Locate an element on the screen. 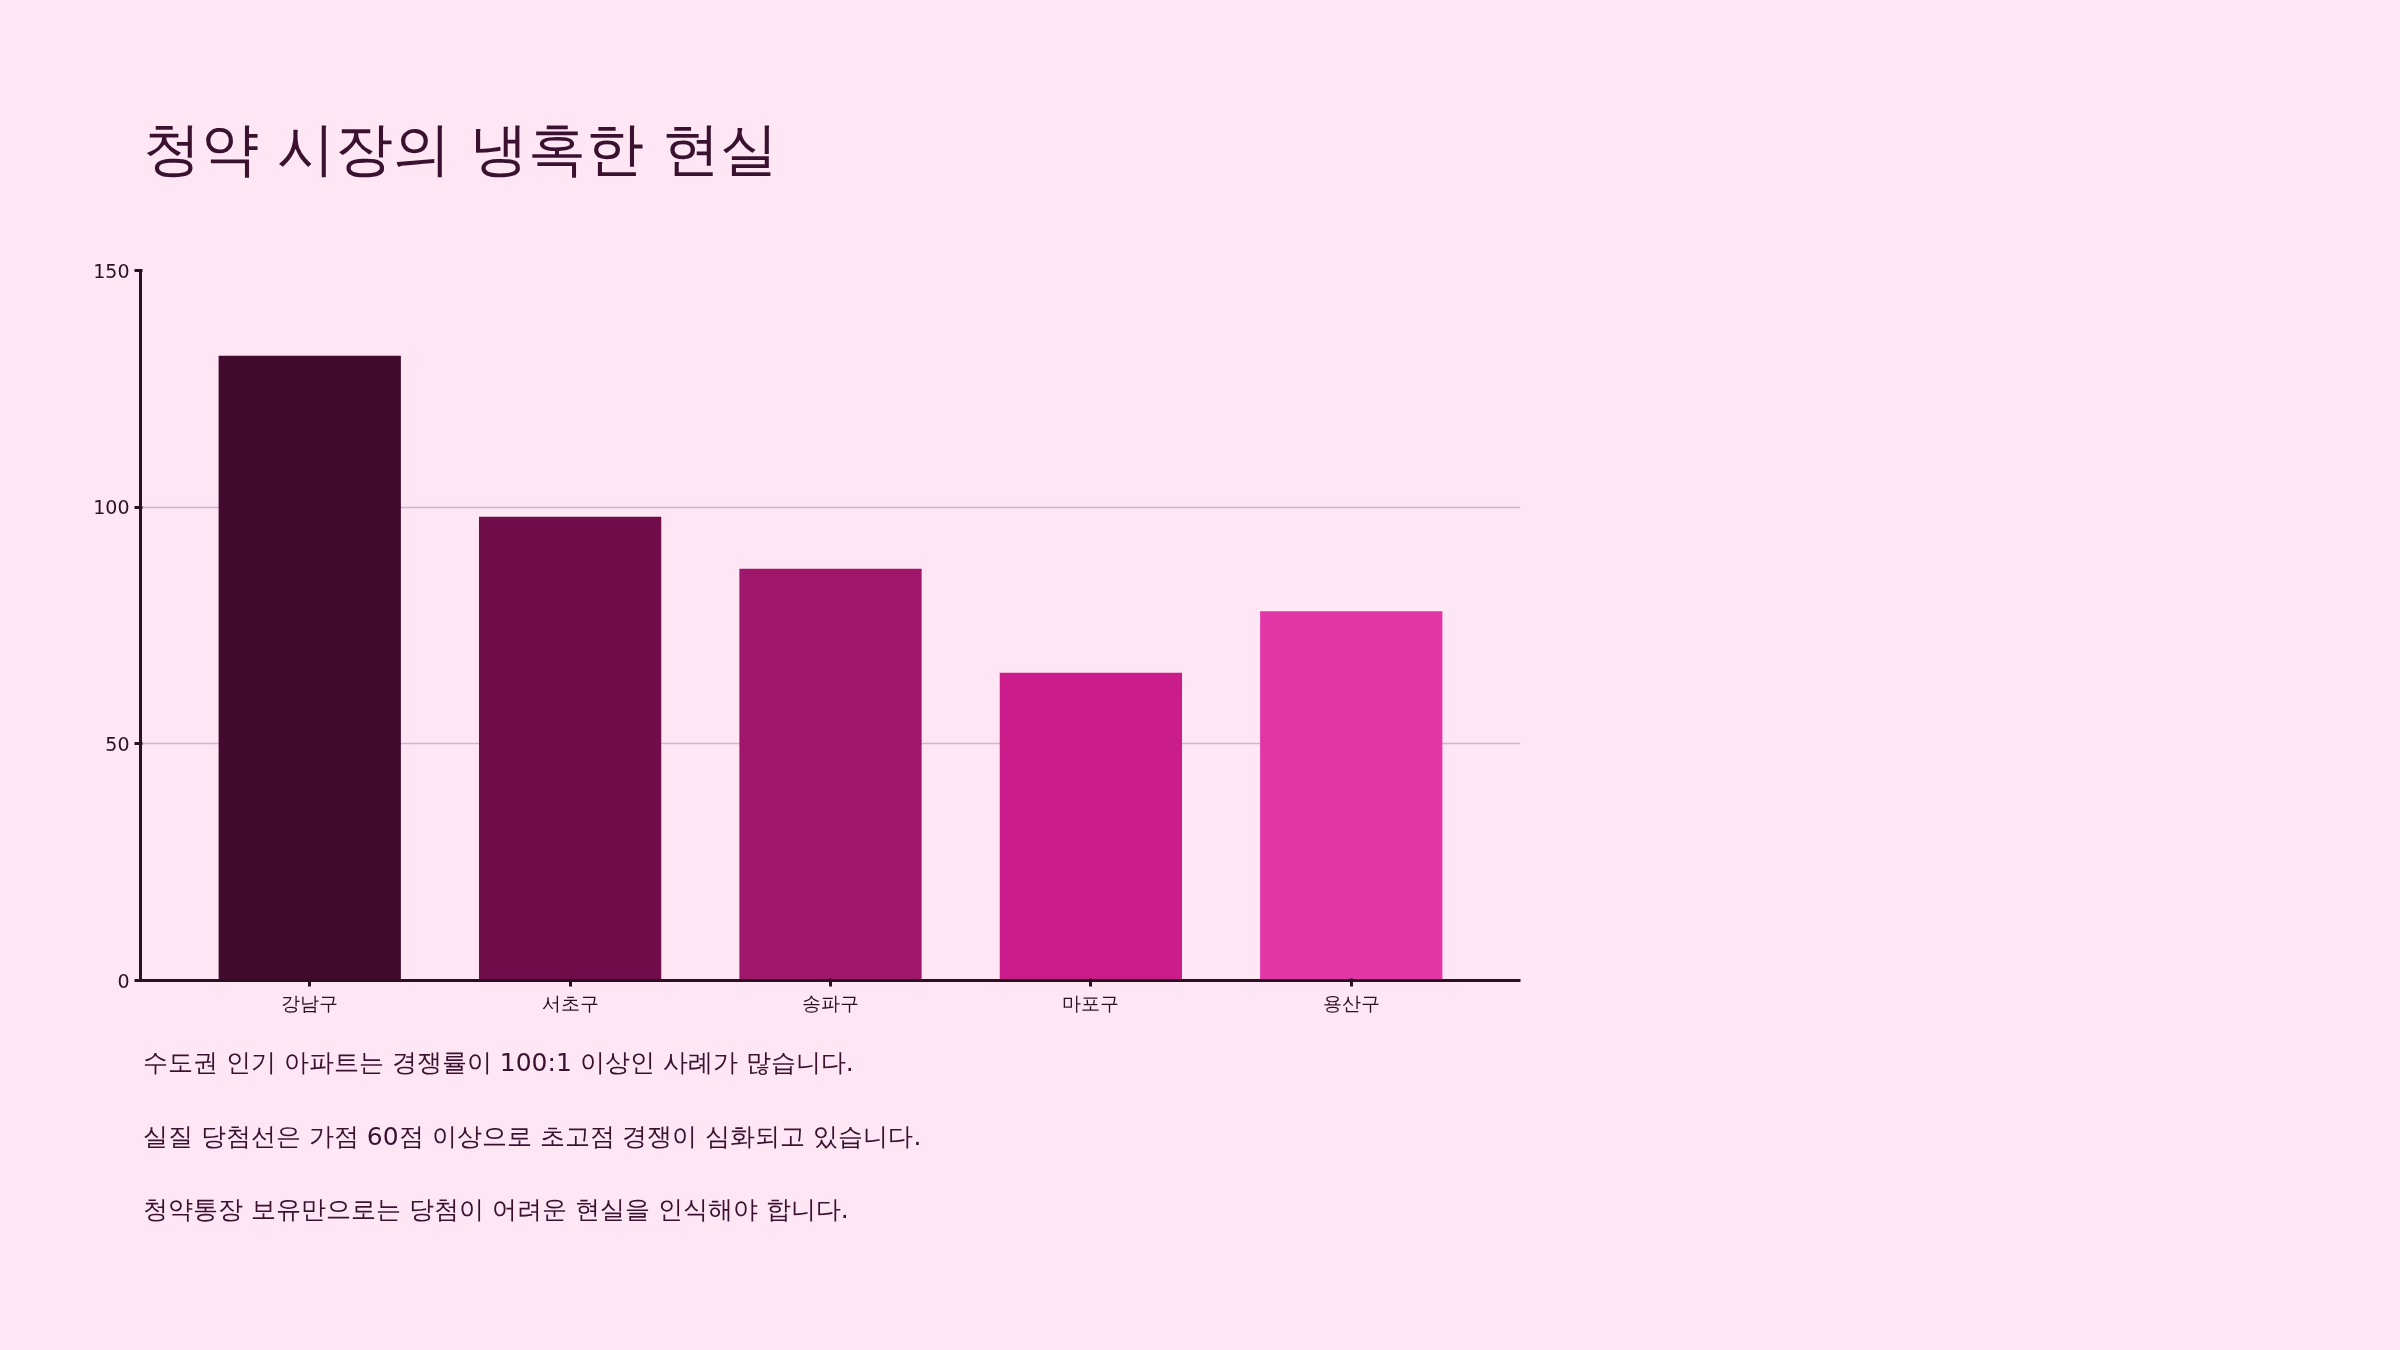 Image resolution: width=2400 pixels, height=1350 pixels. x-tick-label: 강남구 is located at coordinates (310, 1002).